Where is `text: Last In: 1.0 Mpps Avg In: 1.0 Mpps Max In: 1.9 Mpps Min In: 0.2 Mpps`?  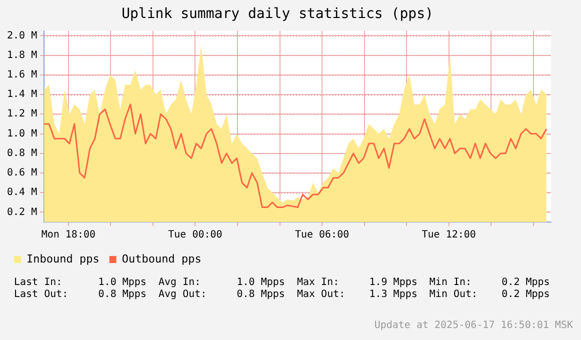
text: Last In: 1.0 Mpps Avg In: 1.0 Mpps Max In: 1.9 Mpps Min In: 0.2 Mpps is located at coordinates (282, 282).